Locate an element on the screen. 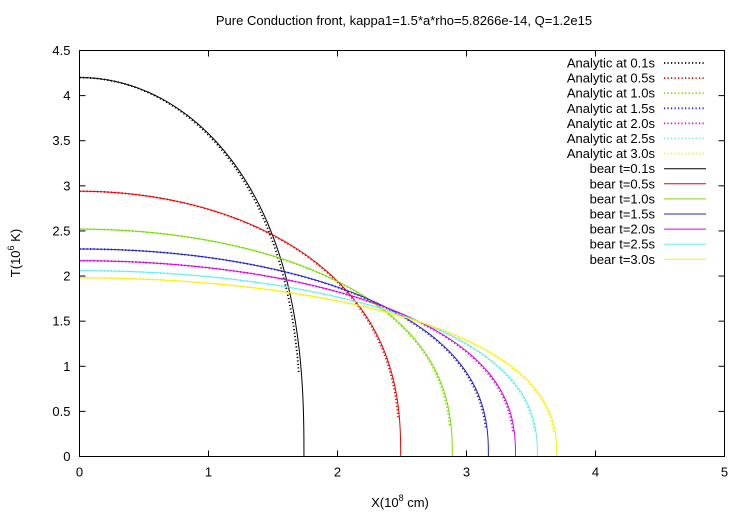 This screenshot has height=525, width=750. legend-label-8: bear t=0.5s is located at coordinates (623, 183).